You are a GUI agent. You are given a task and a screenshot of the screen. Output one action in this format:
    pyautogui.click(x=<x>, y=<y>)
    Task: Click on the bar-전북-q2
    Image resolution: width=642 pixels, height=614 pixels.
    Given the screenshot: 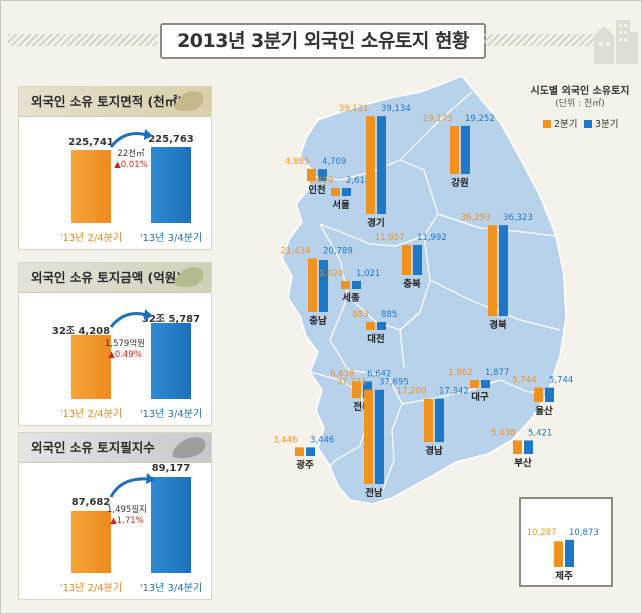 What is the action you would take?
    pyautogui.click(x=356, y=389)
    